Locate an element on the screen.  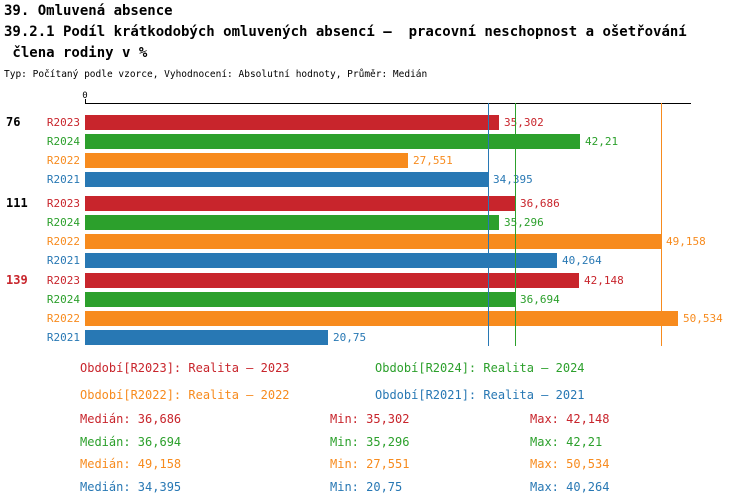
stat-min-R2022: Min: 27,551 is located at coordinates (370, 464).